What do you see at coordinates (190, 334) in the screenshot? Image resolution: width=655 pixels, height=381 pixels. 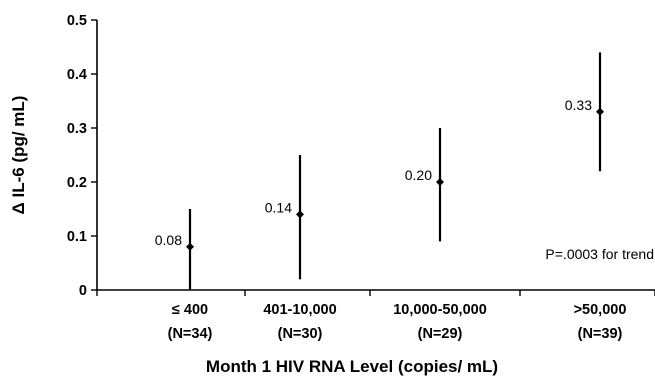 I see `x-tick-n-label: (N=34)` at bounding box center [190, 334].